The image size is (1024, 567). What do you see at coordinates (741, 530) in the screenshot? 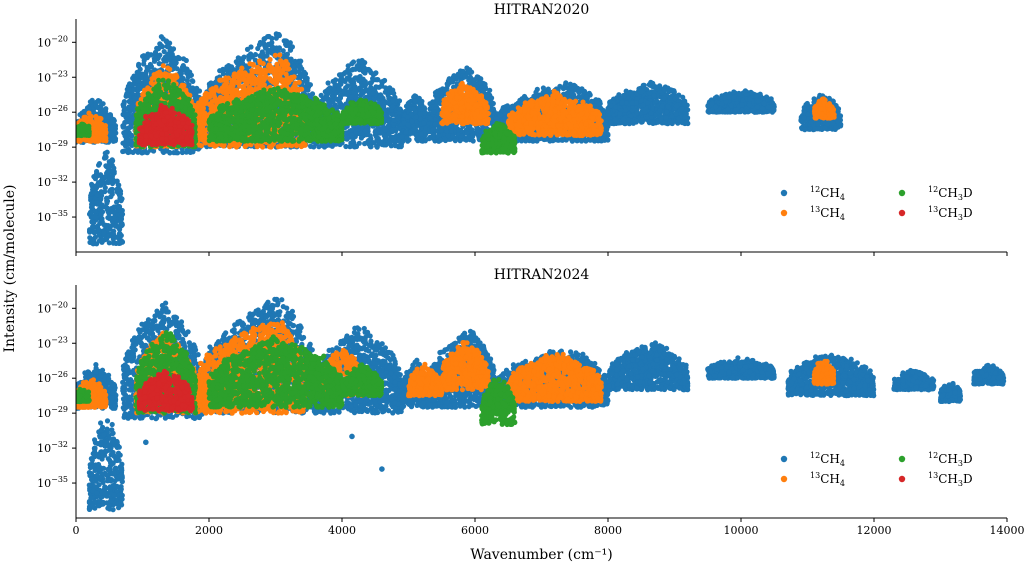
I see `x-tick-label: 10000` at bounding box center [741, 530].